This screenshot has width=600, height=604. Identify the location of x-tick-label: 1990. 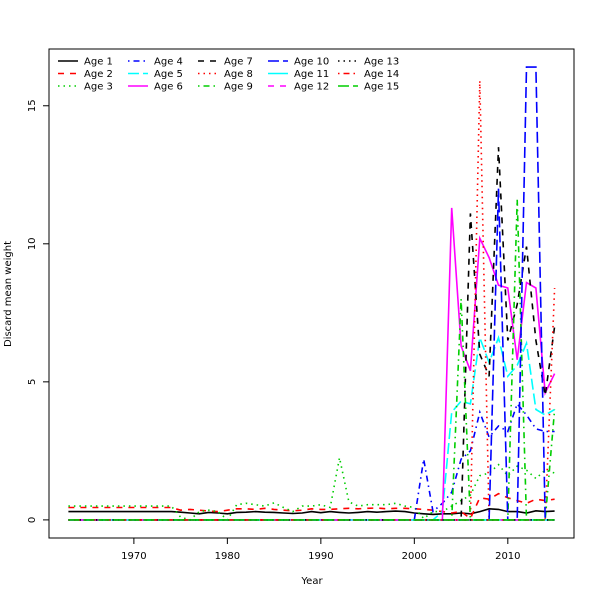
(320, 556).